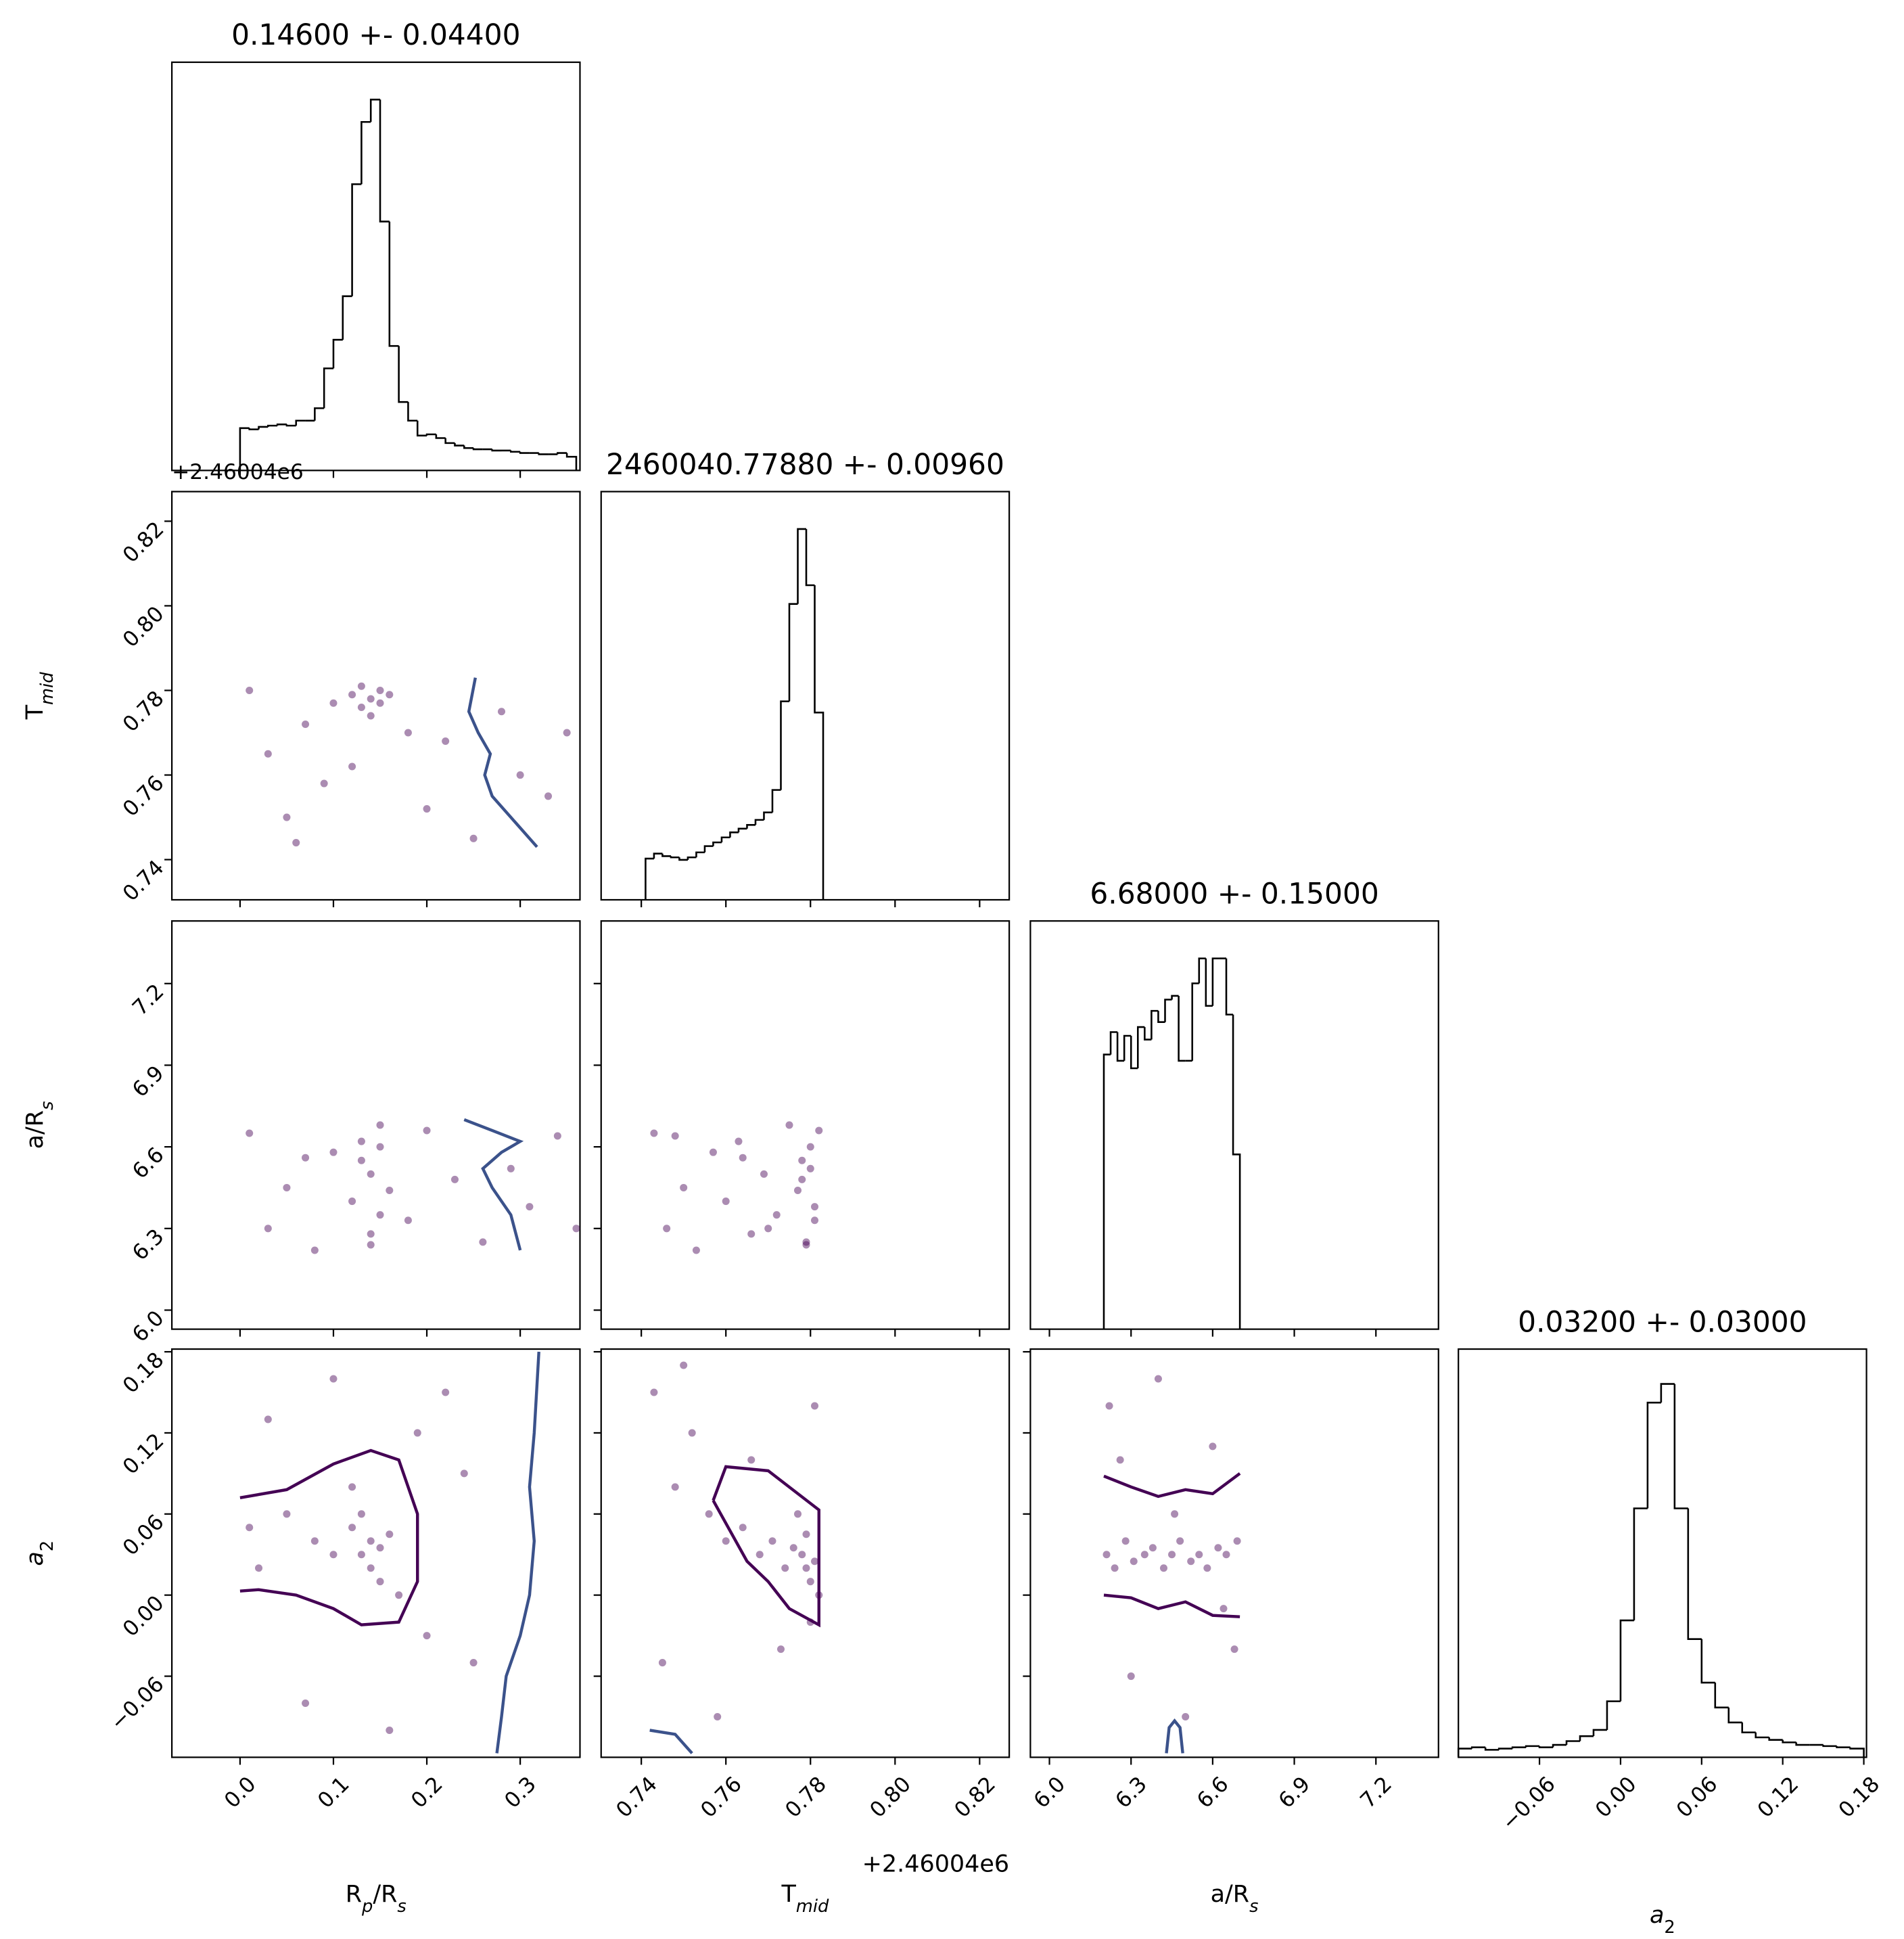 The width and height of the screenshot is (1904, 1939). I want to click on panel-title: 0.03200 +- 0.03000, so click(1663, 1321).